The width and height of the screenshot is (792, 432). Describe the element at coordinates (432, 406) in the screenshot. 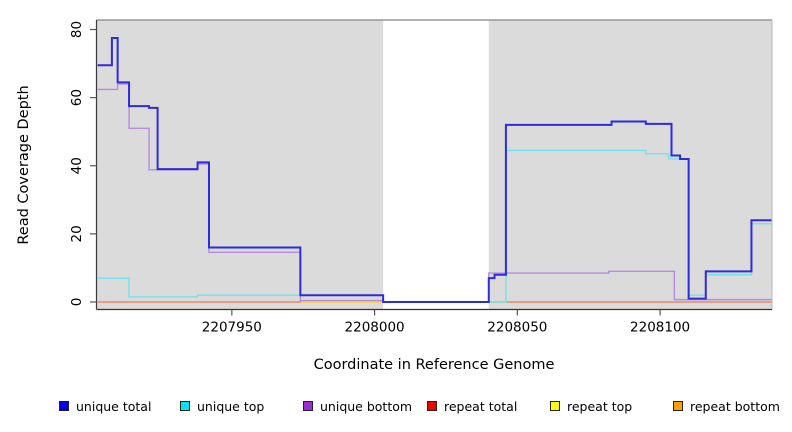

I see `legend-swatch-repeat-total` at that location.